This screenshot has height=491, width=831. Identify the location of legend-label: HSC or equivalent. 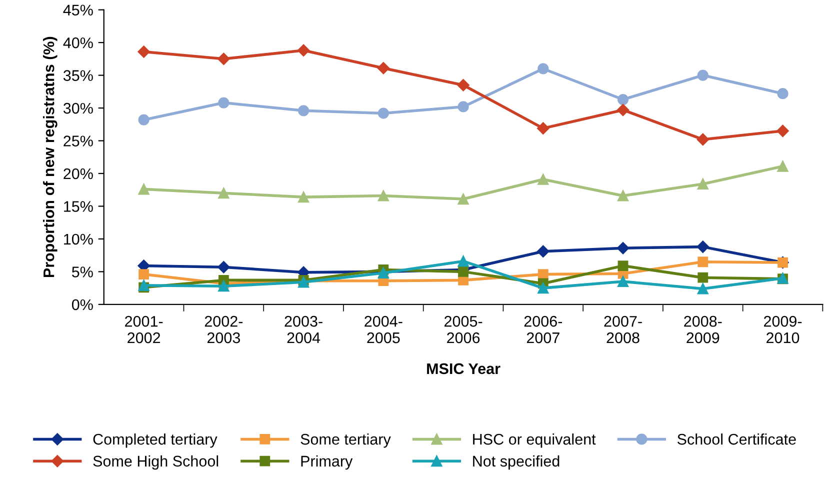
(534, 440).